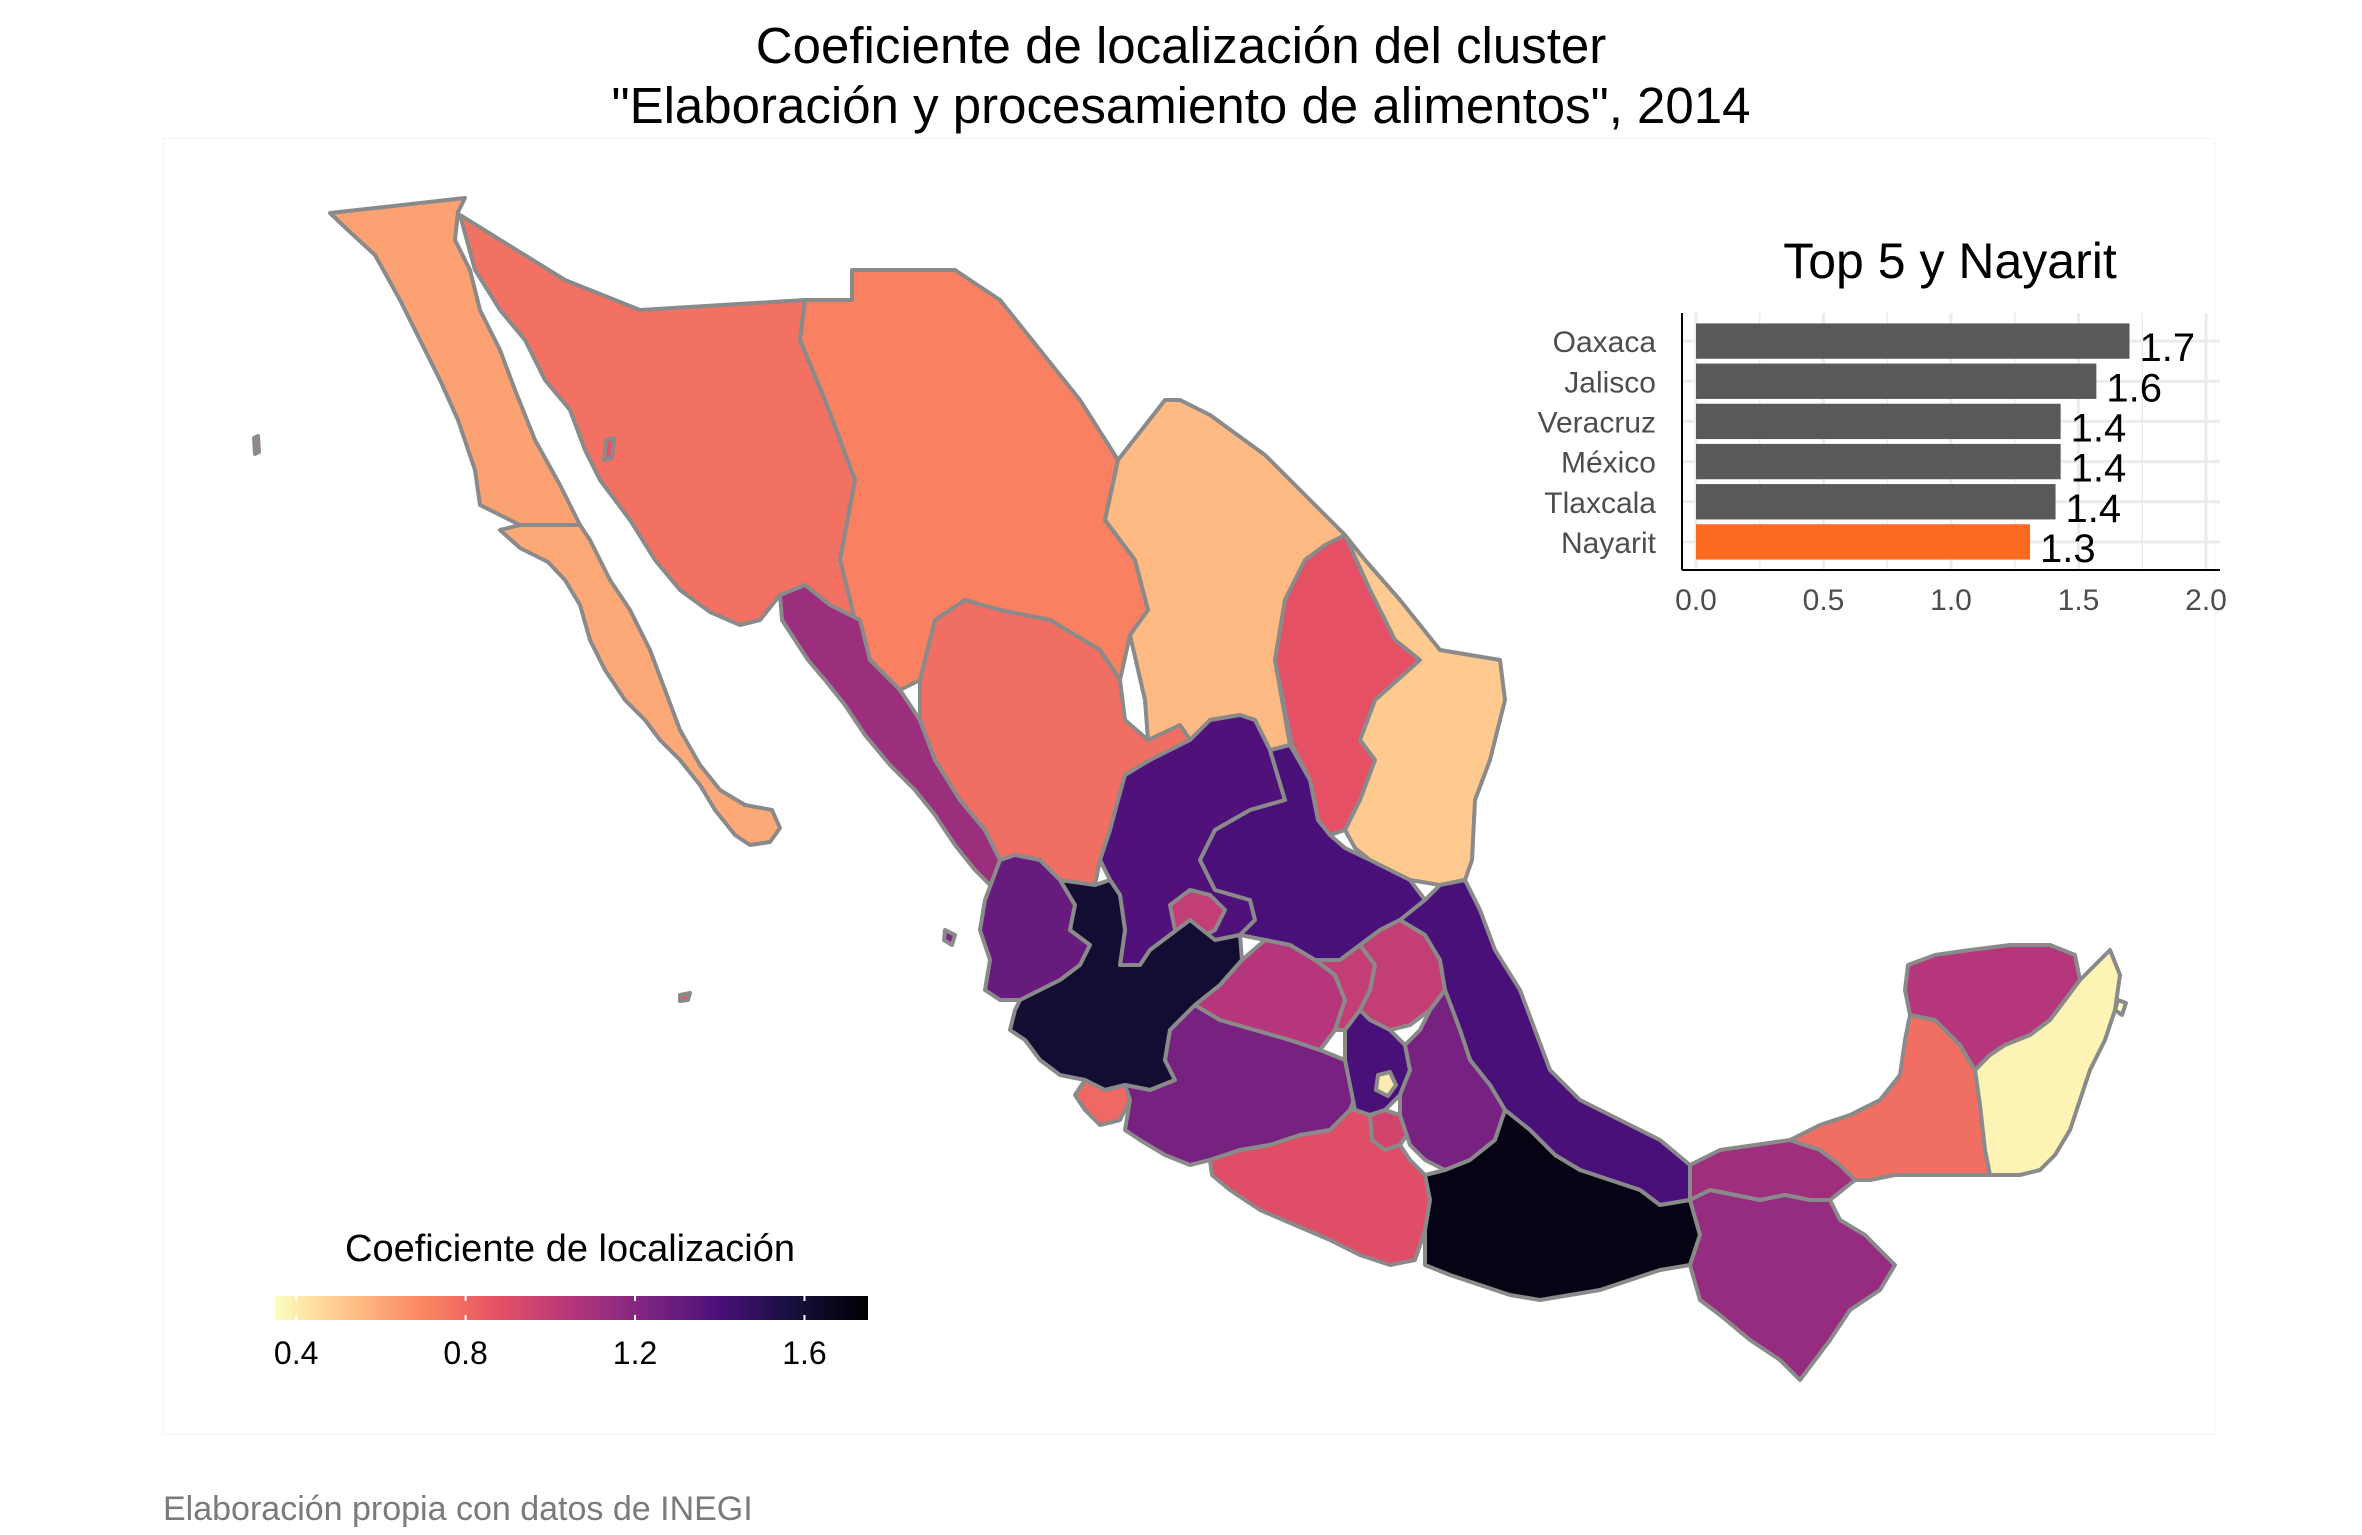 This screenshot has height=1535, width=2362. I want to click on island-tres-marias, so click(949, 937).